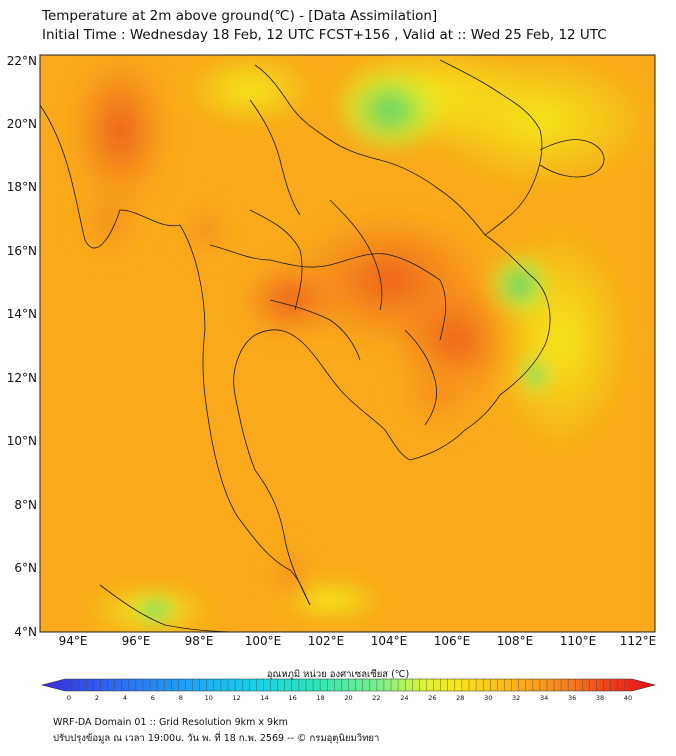 The width and height of the screenshot is (676, 756). What do you see at coordinates (600, 698) in the screenshot?
I see `colorbar-tick-label: 38` at bounding box center [600, 698].